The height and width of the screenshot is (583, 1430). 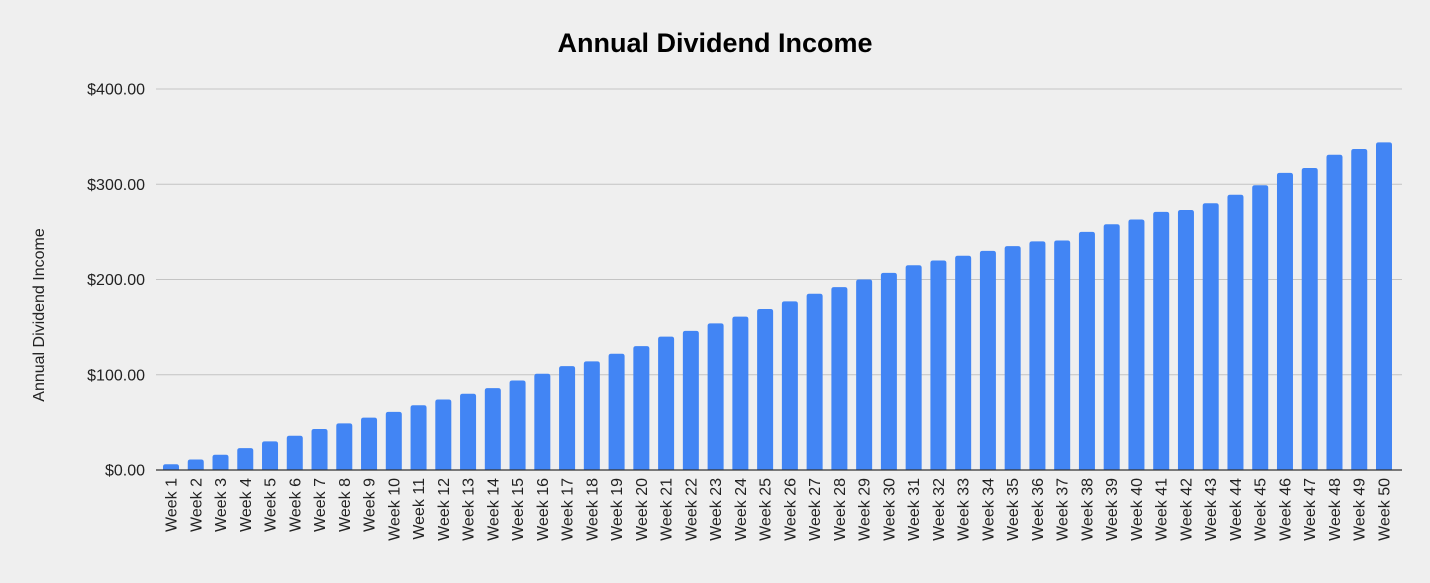 What do you see at coordinates (116, 375) in the screenshot?
I see `y-tick-label: $100.00` at bounding box center [116, 375].